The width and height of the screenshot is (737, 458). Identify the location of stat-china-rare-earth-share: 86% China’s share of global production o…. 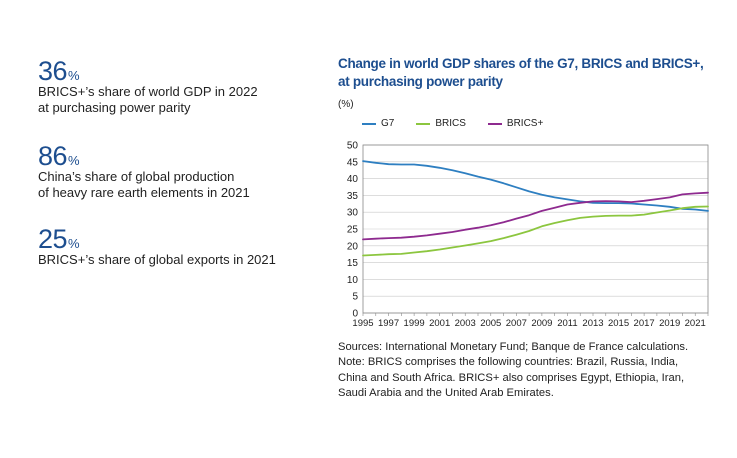
(144, 171).